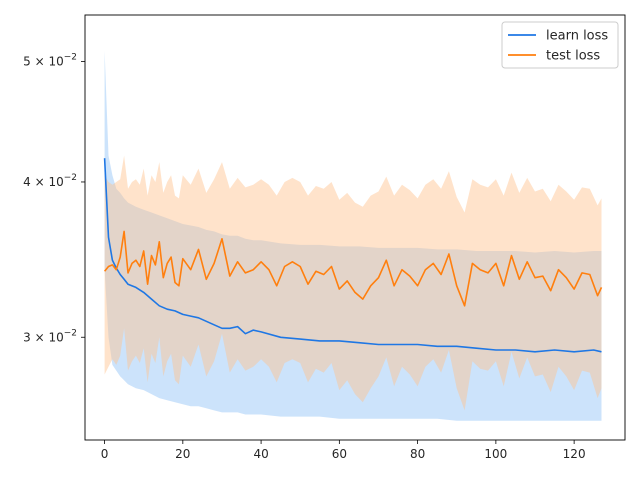 This screenshot has width=640, height=480. Describe the element at coordinates (417, 454) in the screenshot. I see `x-tick-label: 80` at that location.